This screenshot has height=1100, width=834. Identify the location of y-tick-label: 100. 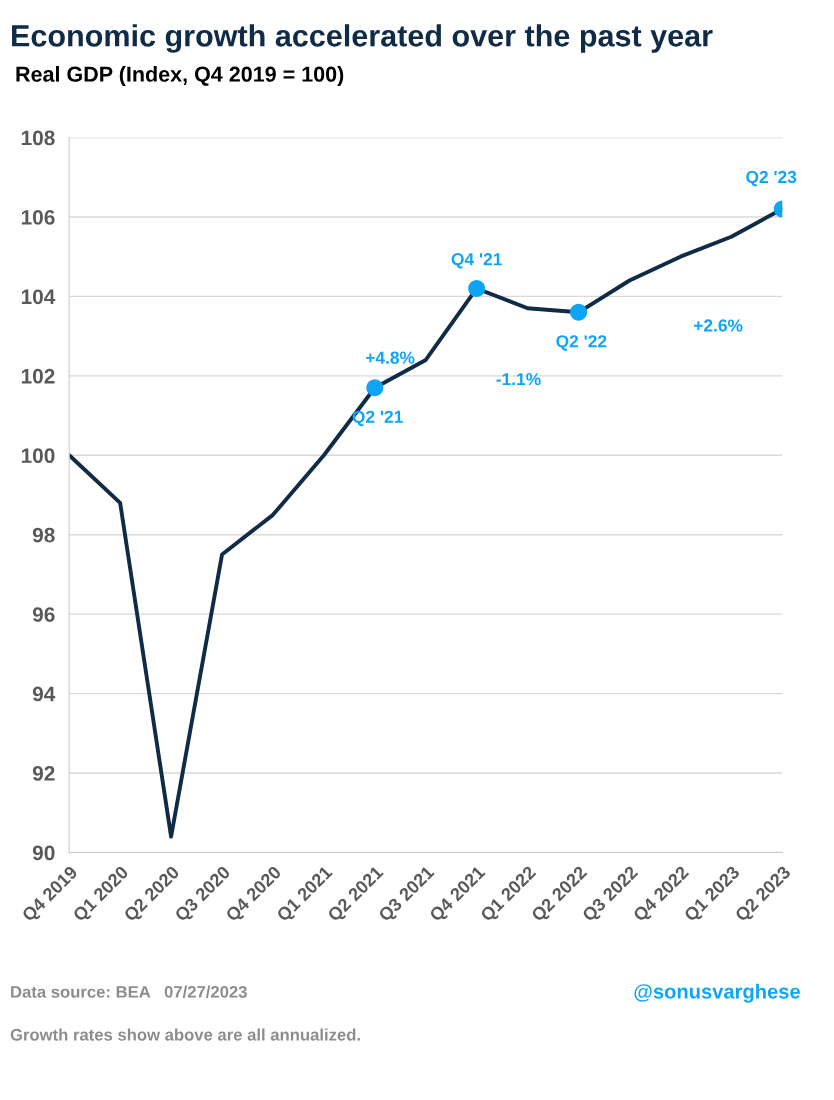
(38, 456).